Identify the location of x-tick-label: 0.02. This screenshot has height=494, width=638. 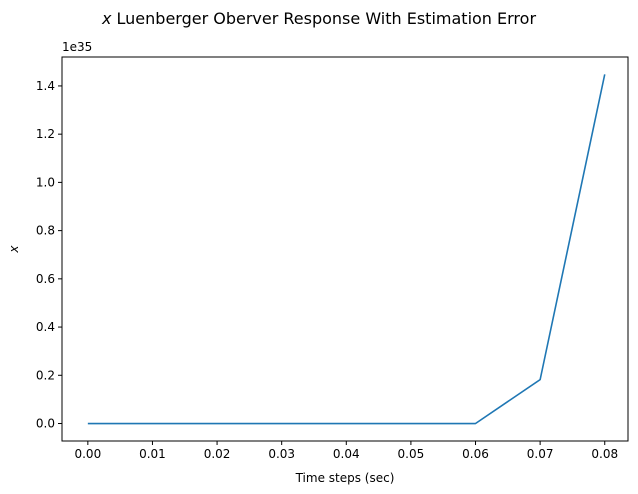
(217, 454).